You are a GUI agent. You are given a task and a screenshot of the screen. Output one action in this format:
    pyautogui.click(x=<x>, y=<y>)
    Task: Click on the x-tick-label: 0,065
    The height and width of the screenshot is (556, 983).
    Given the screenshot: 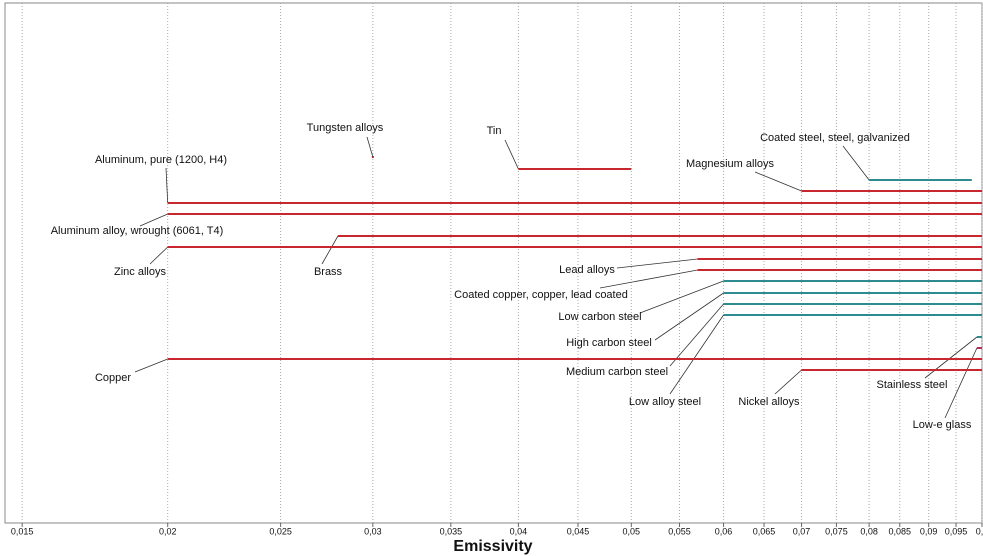 What is the action you would take?
    pyautogui.click(x=764, y=531)
    